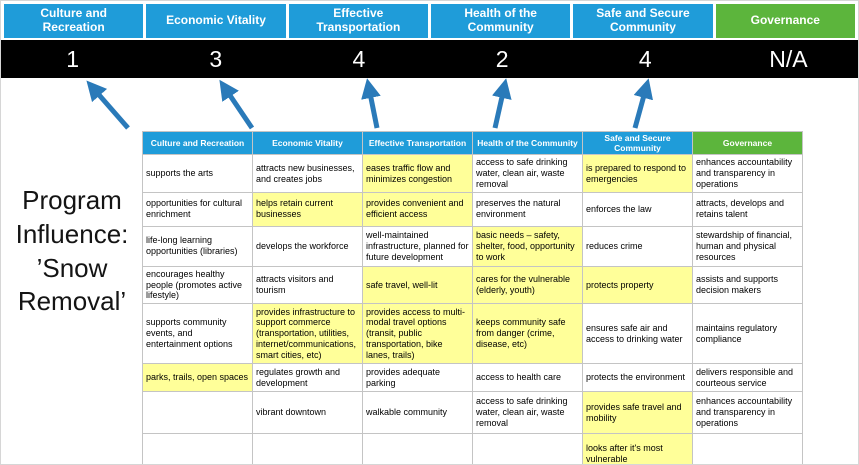 This screenshot has width=859, height=465. Describe the element at coordinates (502, 58) in the screenshot. I see `score-health-of-the-community: 2` at that location.